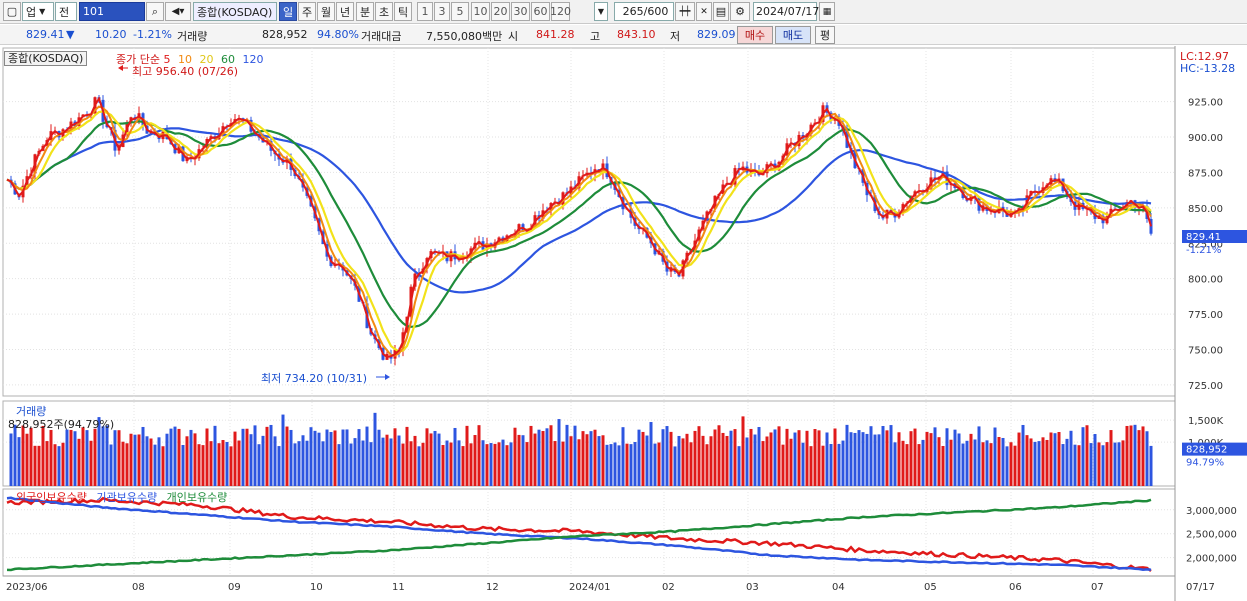  I want to click on period-button-0: 일, so click(288, 11).